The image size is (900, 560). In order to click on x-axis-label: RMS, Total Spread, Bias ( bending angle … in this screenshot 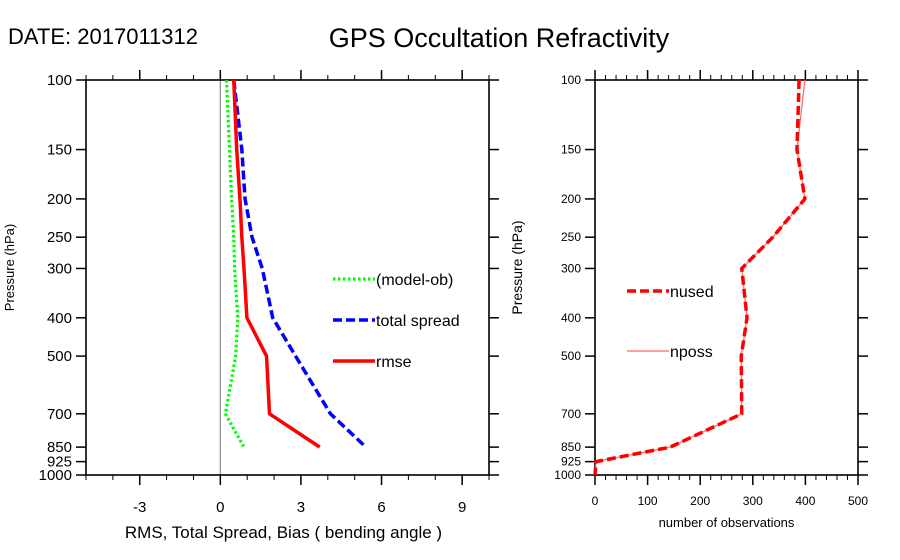, I will do `click(283, 532)`.